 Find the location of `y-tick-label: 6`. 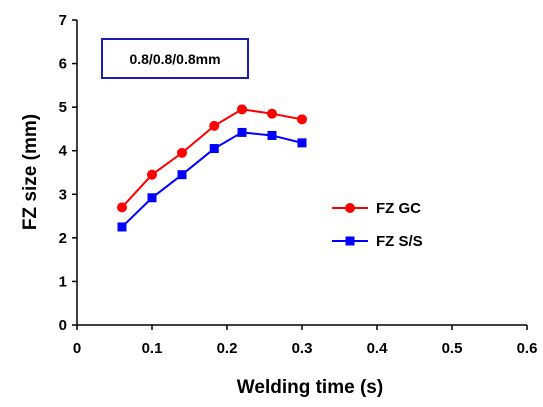

y-tick-label: 6 is located at coordinates (63, 64).